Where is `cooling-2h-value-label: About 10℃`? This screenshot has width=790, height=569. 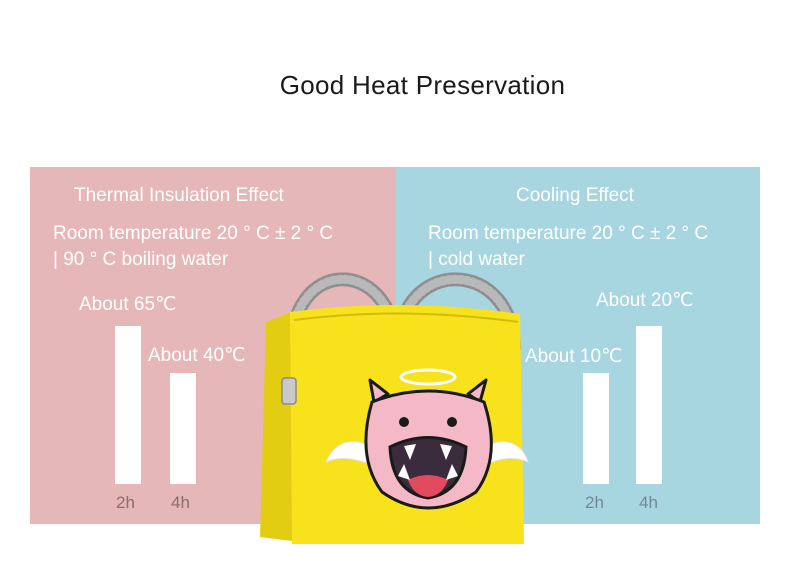 cooling-2h-value-label: About 10℃ is located at coordinates (574, 356).